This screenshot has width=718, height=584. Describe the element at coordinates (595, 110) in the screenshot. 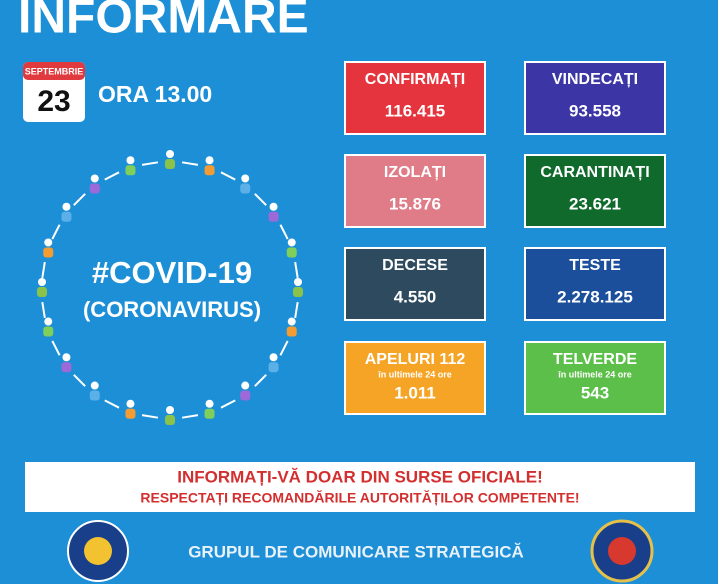

I see `stat-value: 93.558` at that location.